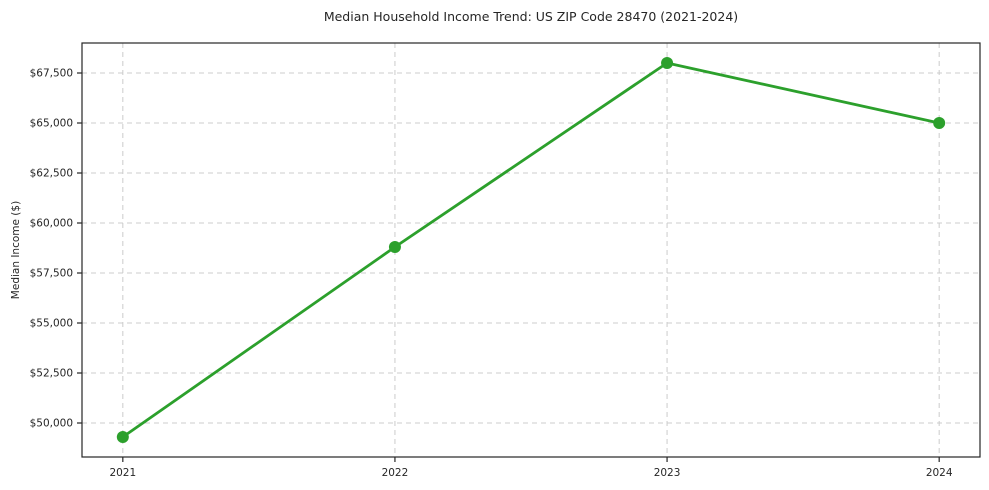 This screenshot has width=989, height=490. Describe the element at coordinates (51, 274) in the screenshot. I see `y-tick-label: $57,500` at that location.